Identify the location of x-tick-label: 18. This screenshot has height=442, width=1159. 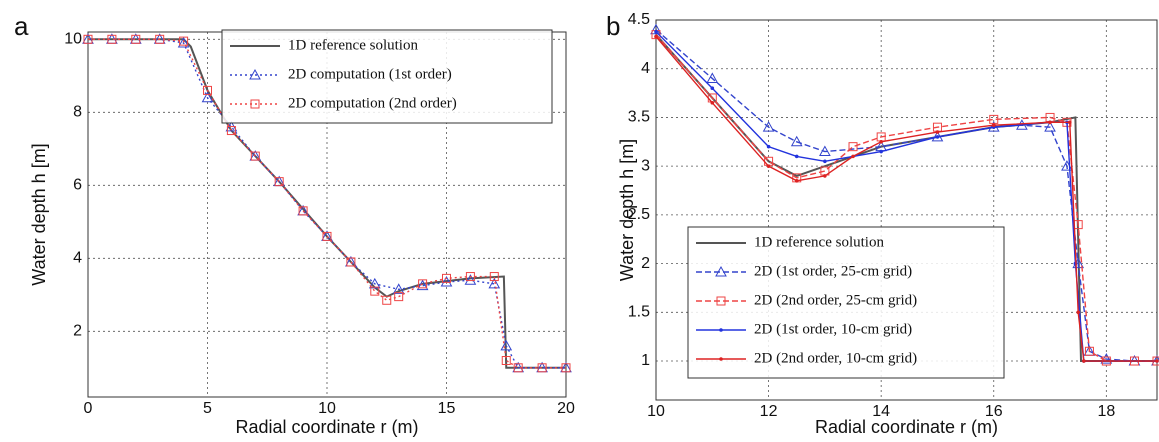
(1106, 411).